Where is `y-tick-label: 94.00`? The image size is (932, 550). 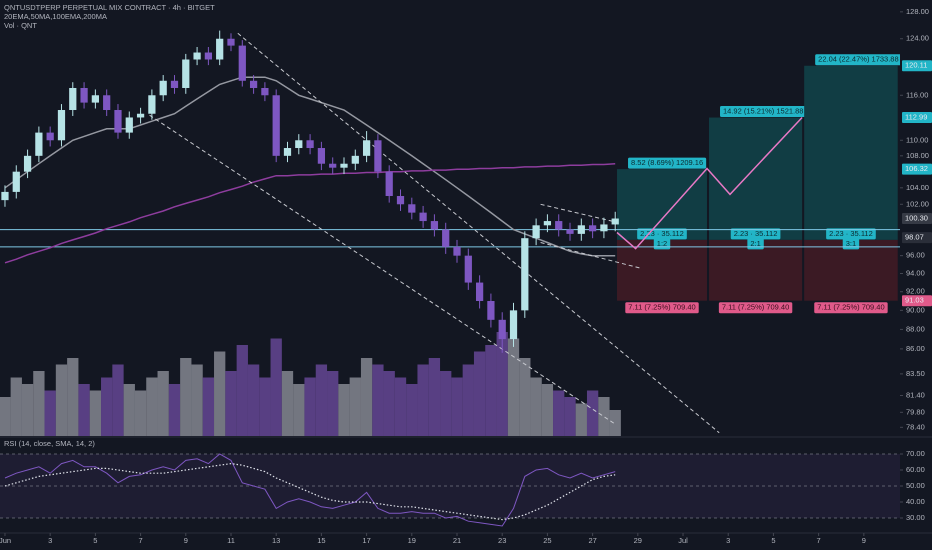 y-tick-label: 94.00 is located at coordinates (915, 272).